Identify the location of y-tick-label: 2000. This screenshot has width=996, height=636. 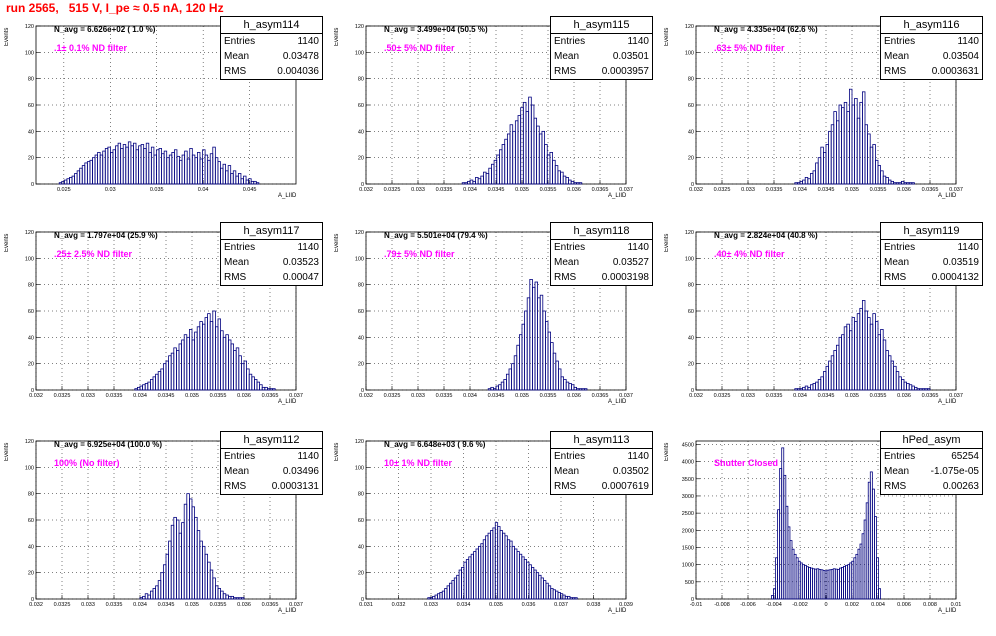
(688, 531).